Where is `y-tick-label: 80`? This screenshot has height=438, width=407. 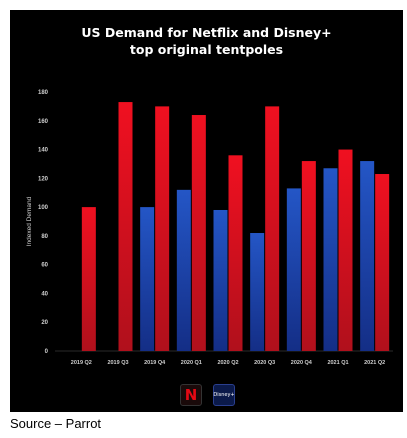 y-tick-label: 80 is located at coordinates (44, 237).